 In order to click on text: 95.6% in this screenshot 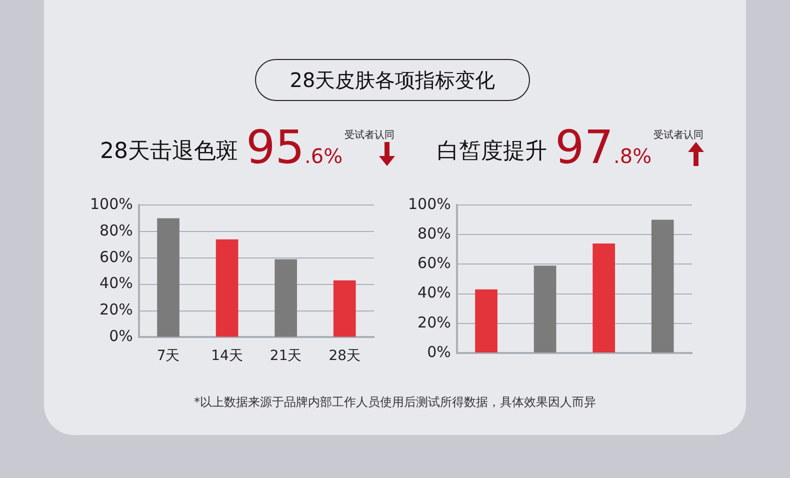, I will do `click(294, 147)`.